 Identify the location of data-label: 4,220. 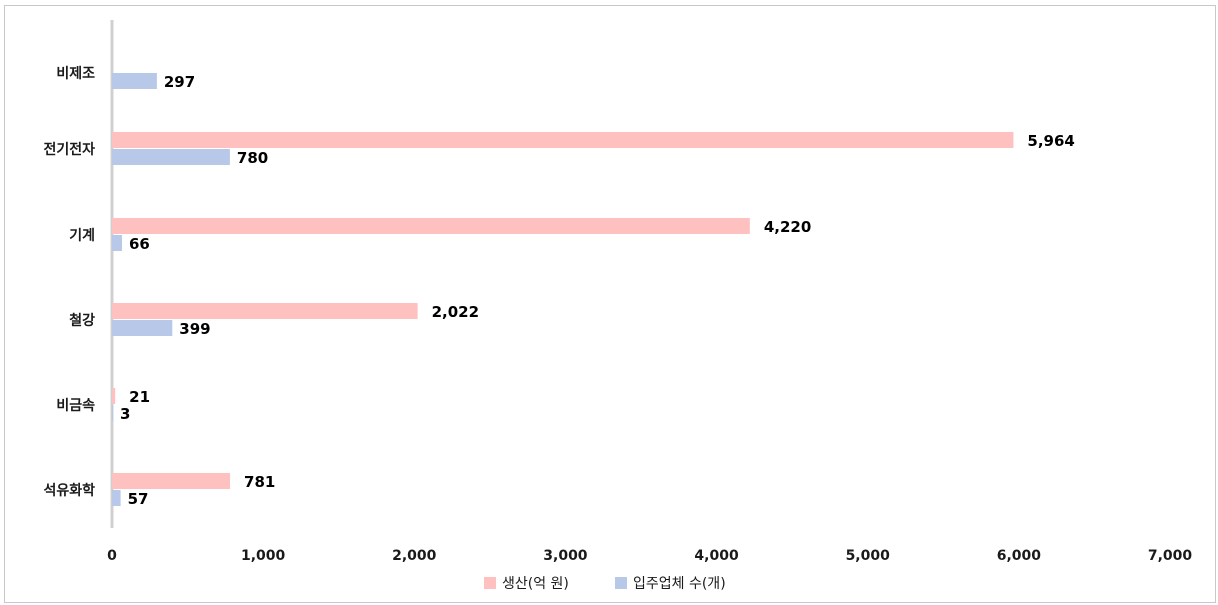
(787, 227).